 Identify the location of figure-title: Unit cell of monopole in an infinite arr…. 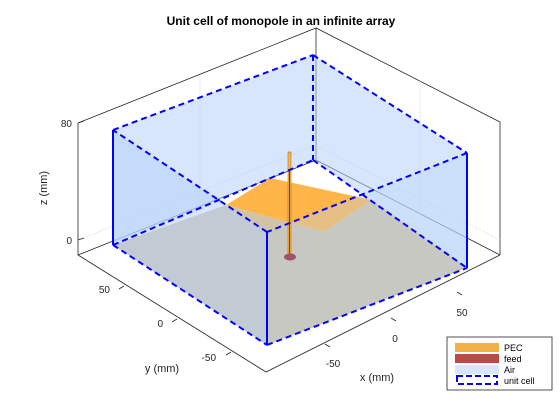
(281, 21).